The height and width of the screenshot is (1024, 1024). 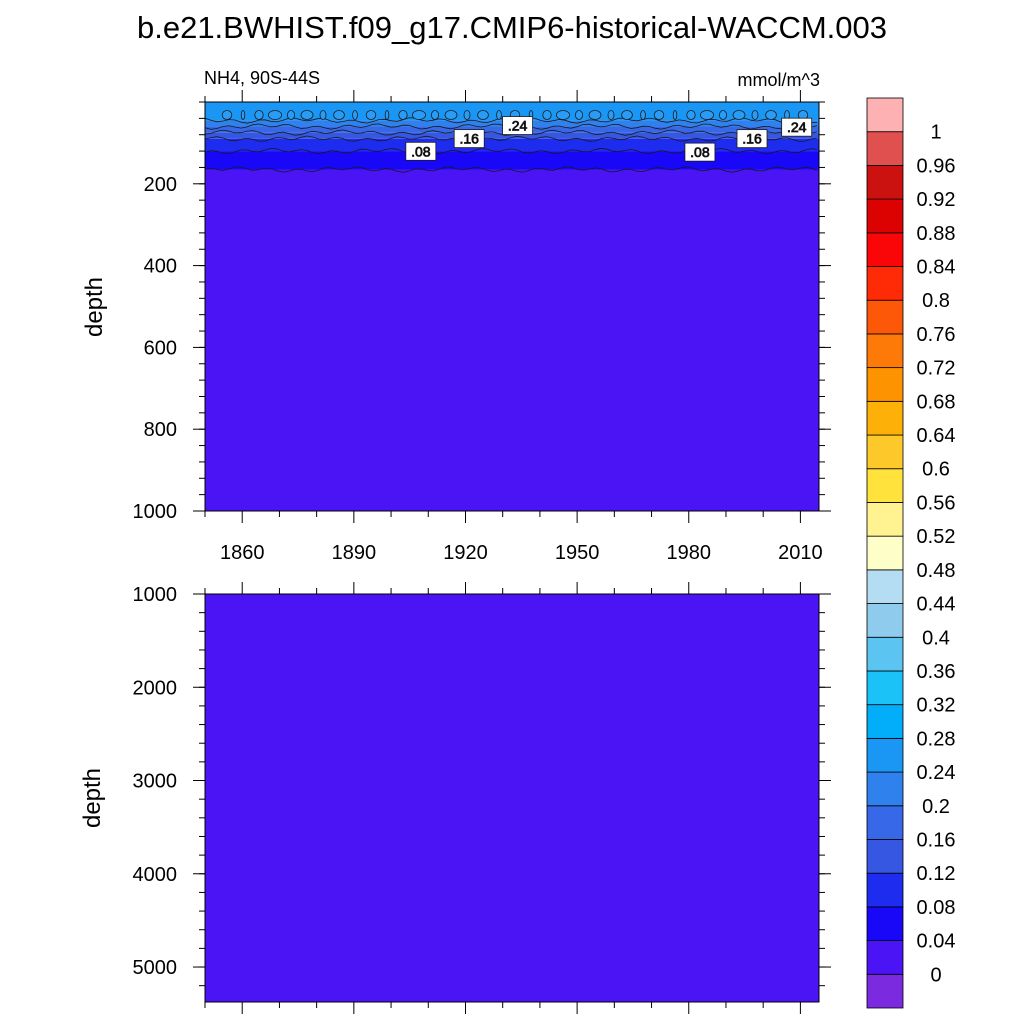 I want to click on colorbar-label: 0.96, so click(x=936, y=166).